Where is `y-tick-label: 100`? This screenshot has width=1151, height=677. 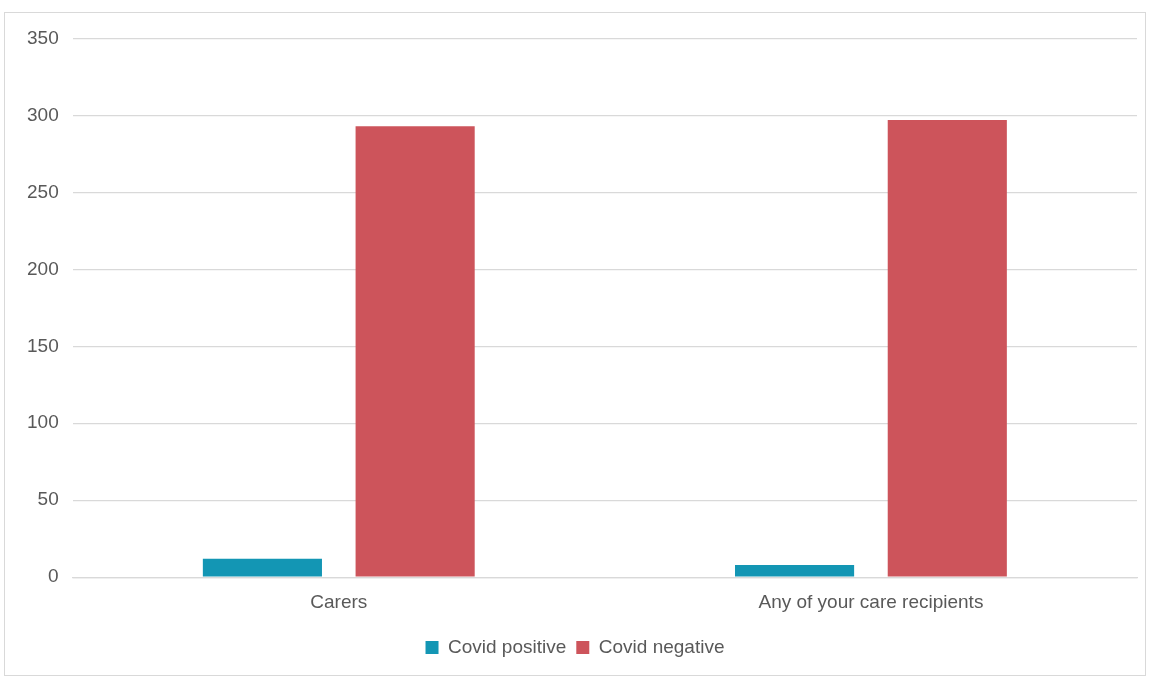 y-tick-label: 100 is located at coordinates (43, 422).